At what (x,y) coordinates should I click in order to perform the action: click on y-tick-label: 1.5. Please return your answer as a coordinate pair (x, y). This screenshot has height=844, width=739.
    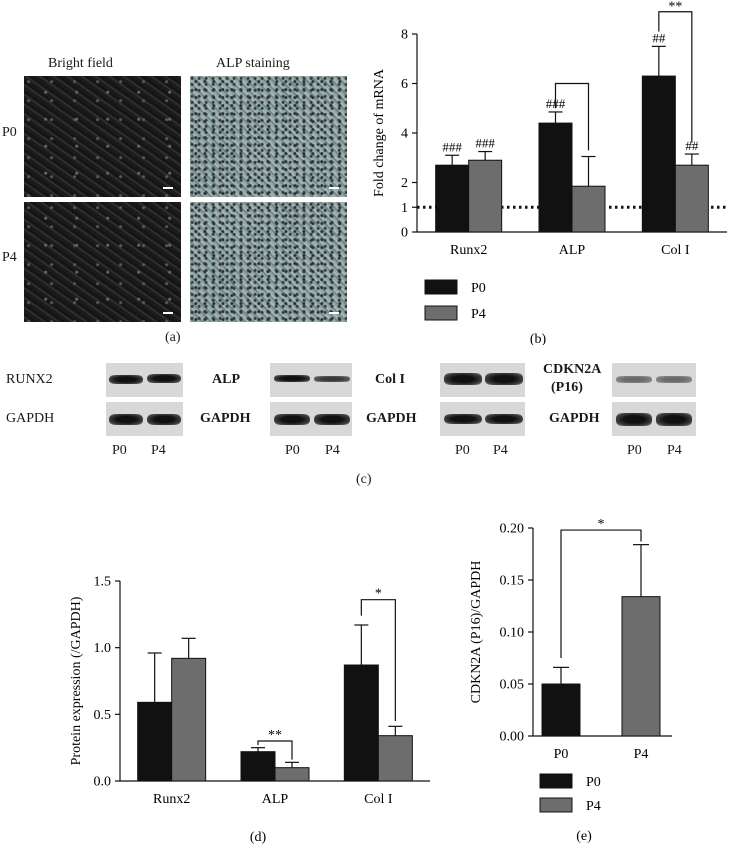
    Looking at the image, I should click on (103, 582).